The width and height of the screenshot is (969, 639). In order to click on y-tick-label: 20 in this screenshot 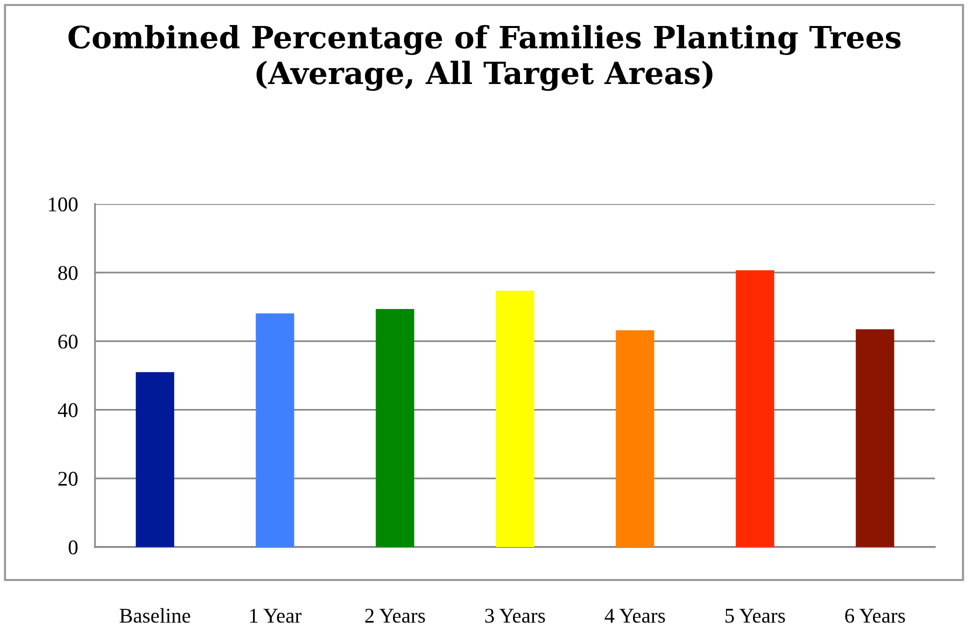, I will do `click(68, 479)`.